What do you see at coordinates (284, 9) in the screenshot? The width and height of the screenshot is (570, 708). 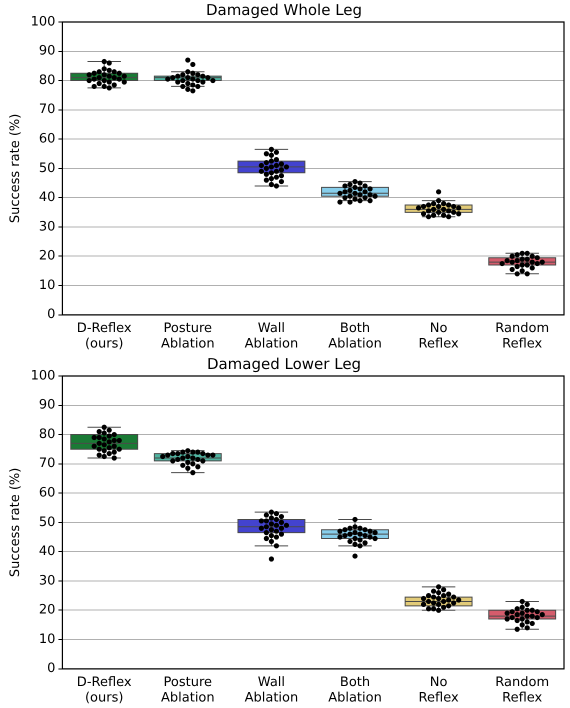 I see `chart-title: Damaged Whole Leg` at bounding box center [284, 9].